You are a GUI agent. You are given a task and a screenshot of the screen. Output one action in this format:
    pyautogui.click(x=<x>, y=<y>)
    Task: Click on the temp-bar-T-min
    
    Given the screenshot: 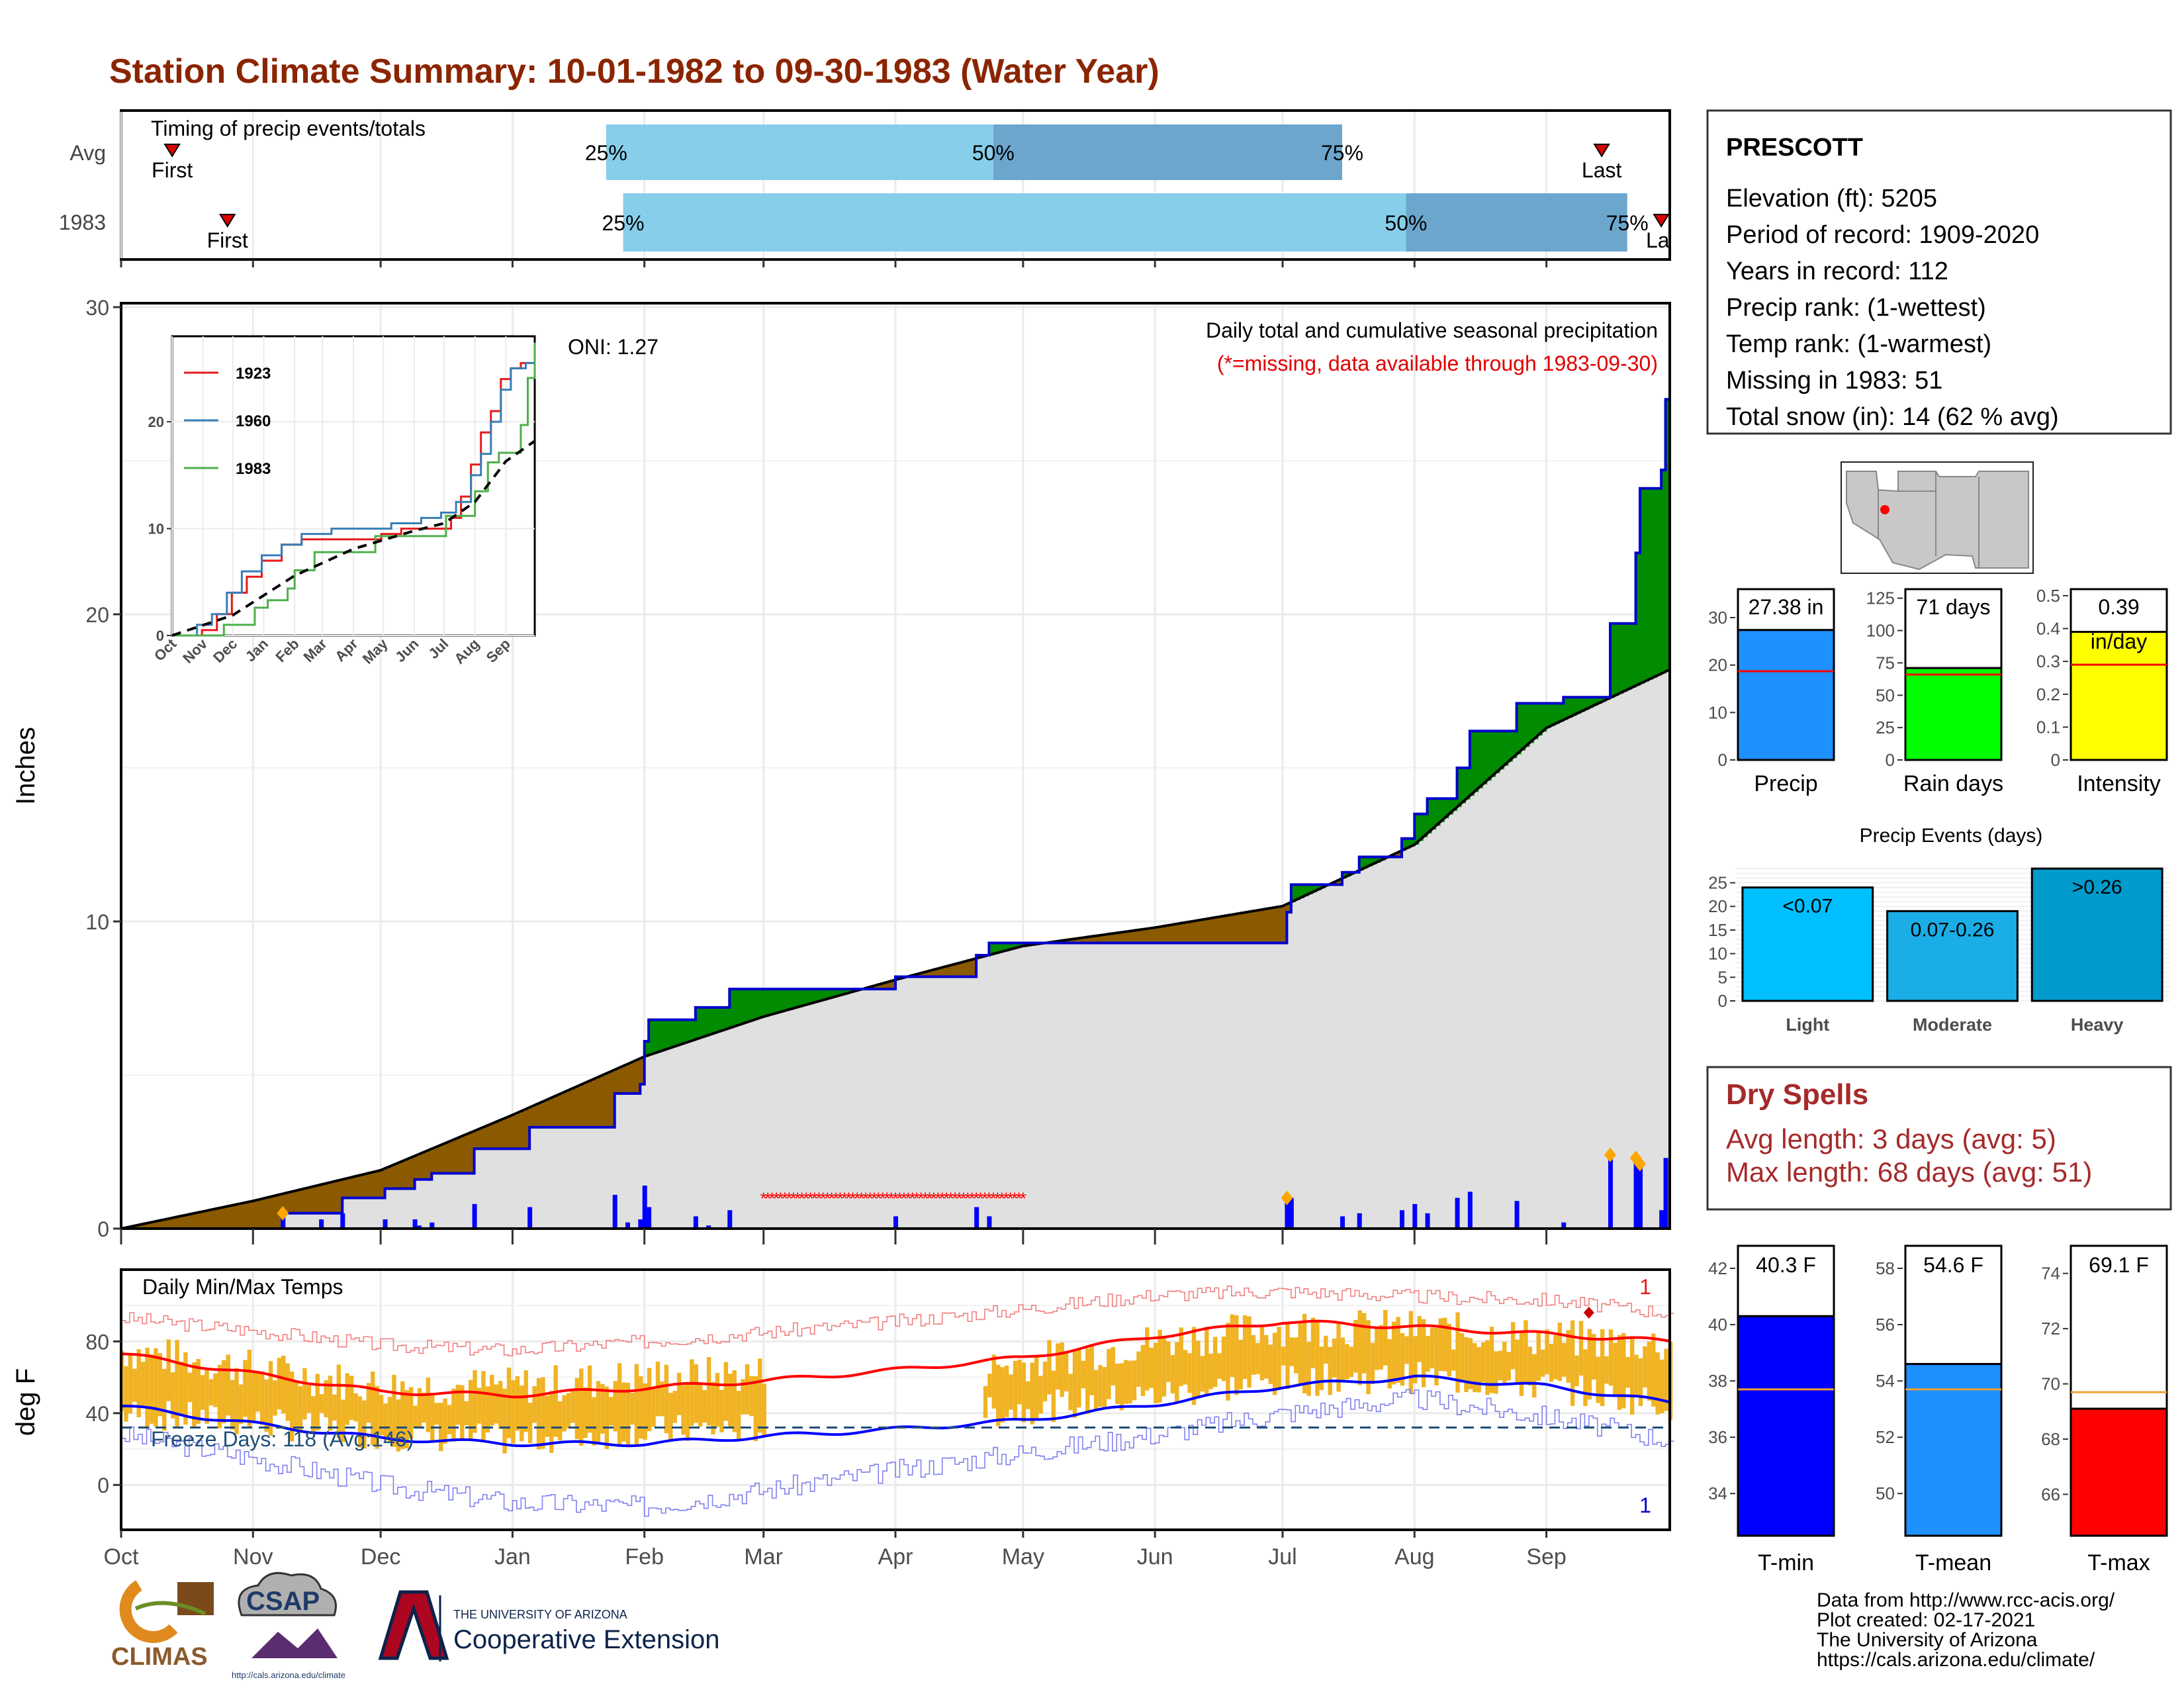 What is the action you would take?
    pyautogui.click(x=1786, y=1426)
    